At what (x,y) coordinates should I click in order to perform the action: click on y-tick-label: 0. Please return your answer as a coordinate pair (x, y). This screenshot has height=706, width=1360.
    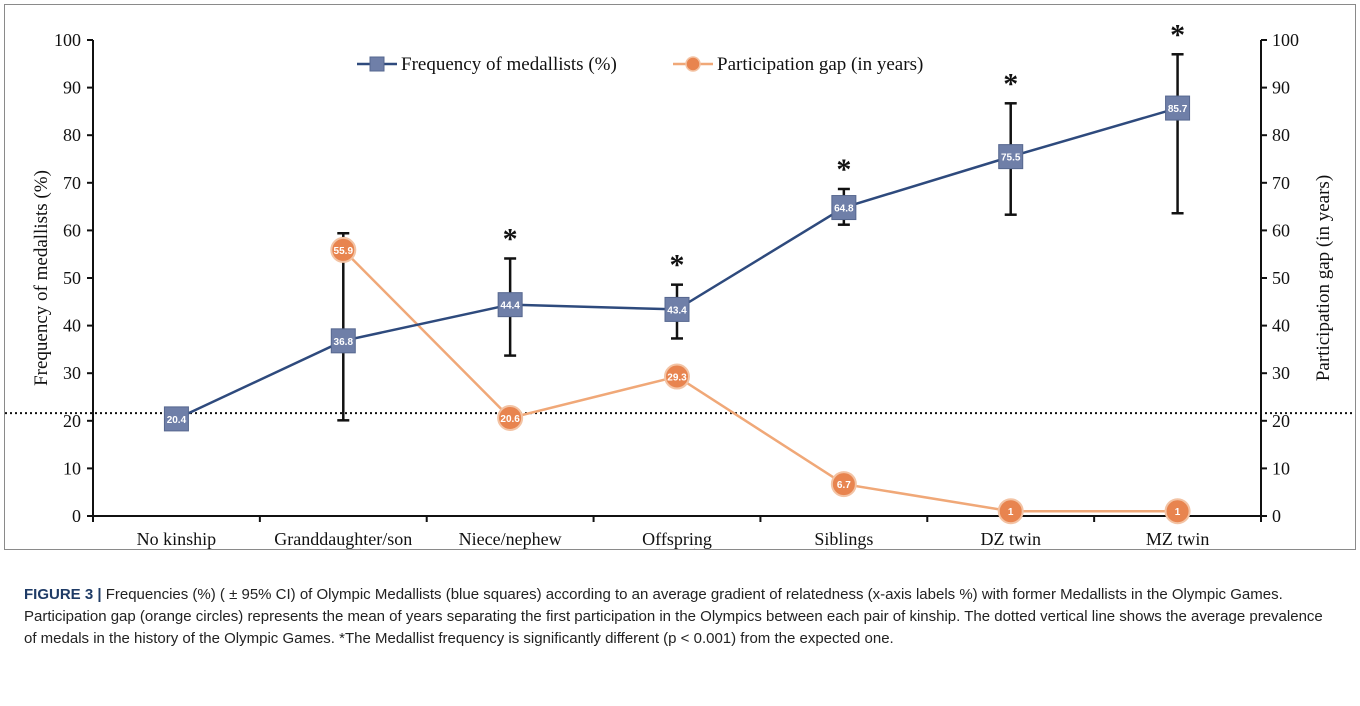
    Looking at the image, I should click on (76, 516).